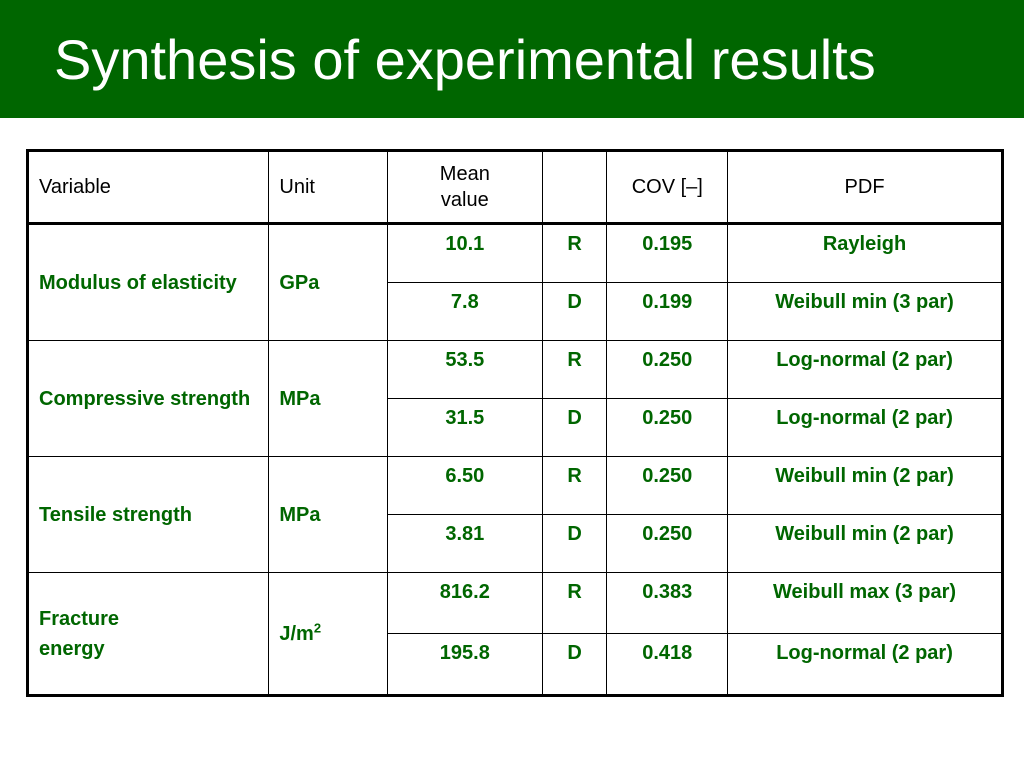  I want to click on header-row: Variable Unit Mean value COV [–] PDF, so click(514, 187).